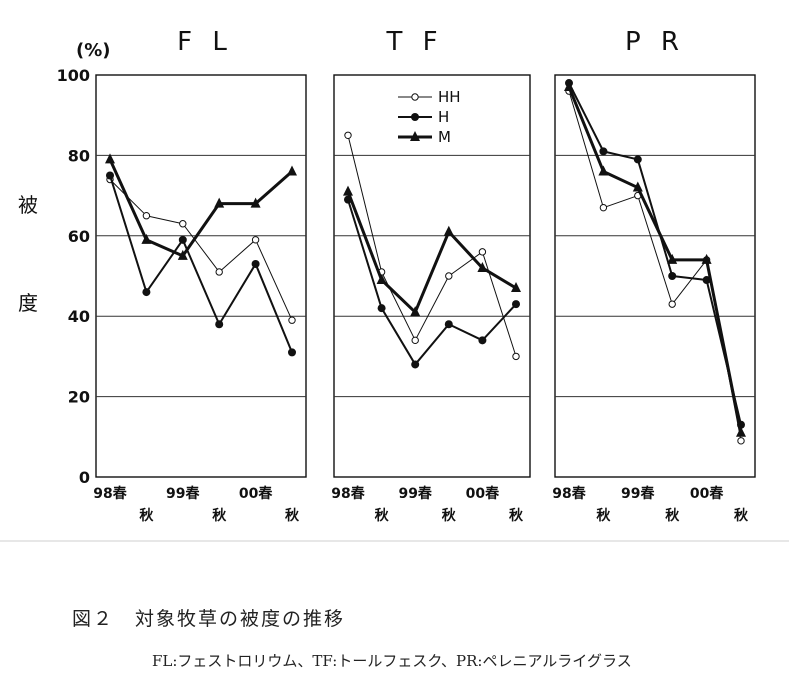 This screenshot has width=789, height=685. What do you see at coordinates (28, 205) in the screenshot?
I see `y-axis-label-char-1: 被` at bounding box center [28, 205].